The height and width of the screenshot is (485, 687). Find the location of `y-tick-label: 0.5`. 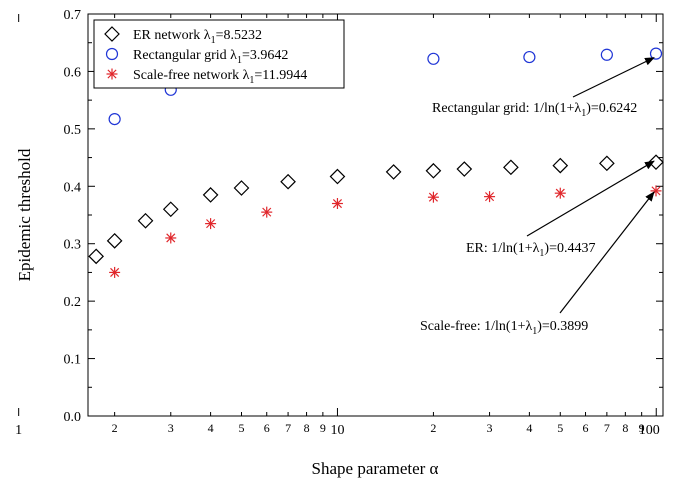

y-tick-label: 0.5 is located at coordinates (73, 130).